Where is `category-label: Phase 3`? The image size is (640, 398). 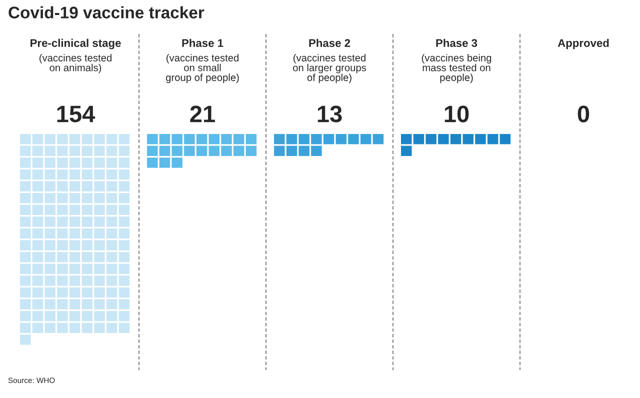
category-label: Phase 3 is located at coordinates (457, 42).